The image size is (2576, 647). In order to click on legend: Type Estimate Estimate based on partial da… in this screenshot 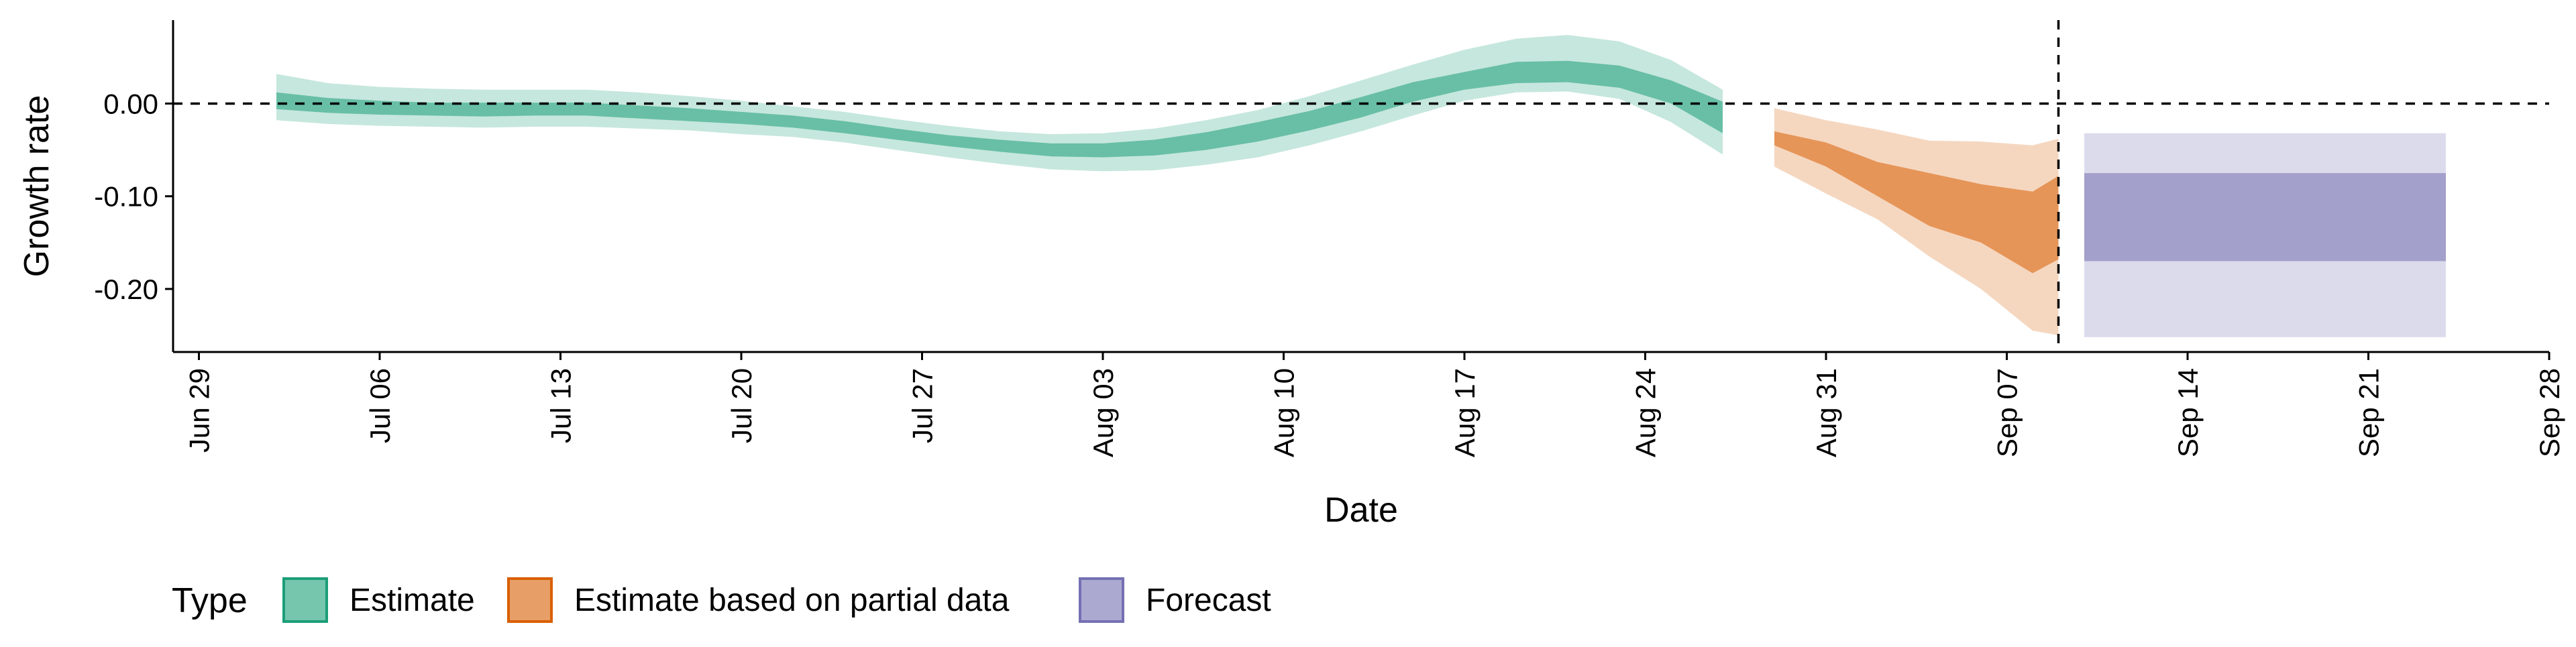, I will do `click(721, 600)`.